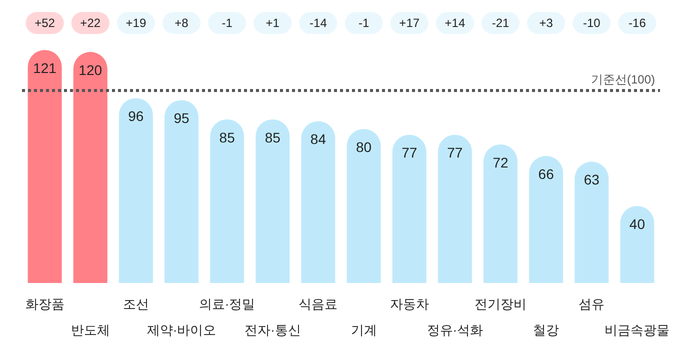 This screenshot has width=700, height=343. What do you see at coordinates (409, 304) in the screenshot?
I see `x-tick-label: 자동차` at bounding box center [409, 304].